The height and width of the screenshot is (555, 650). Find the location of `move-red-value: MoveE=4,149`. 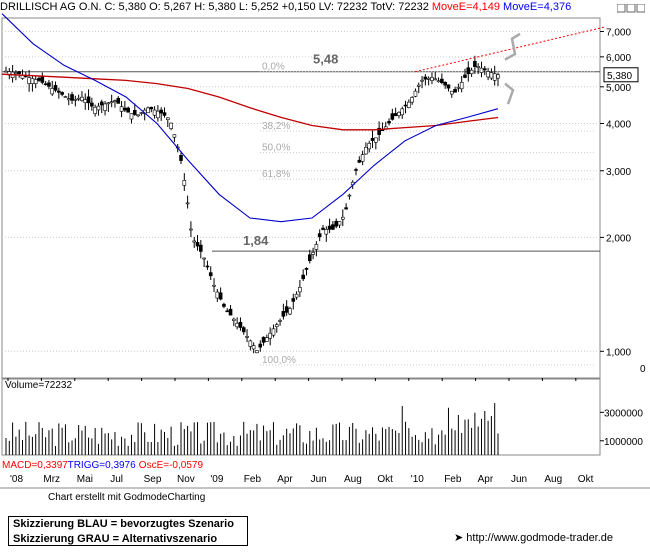

move-red-value: MoveE=4,149 is located at coordinates (466, 7).